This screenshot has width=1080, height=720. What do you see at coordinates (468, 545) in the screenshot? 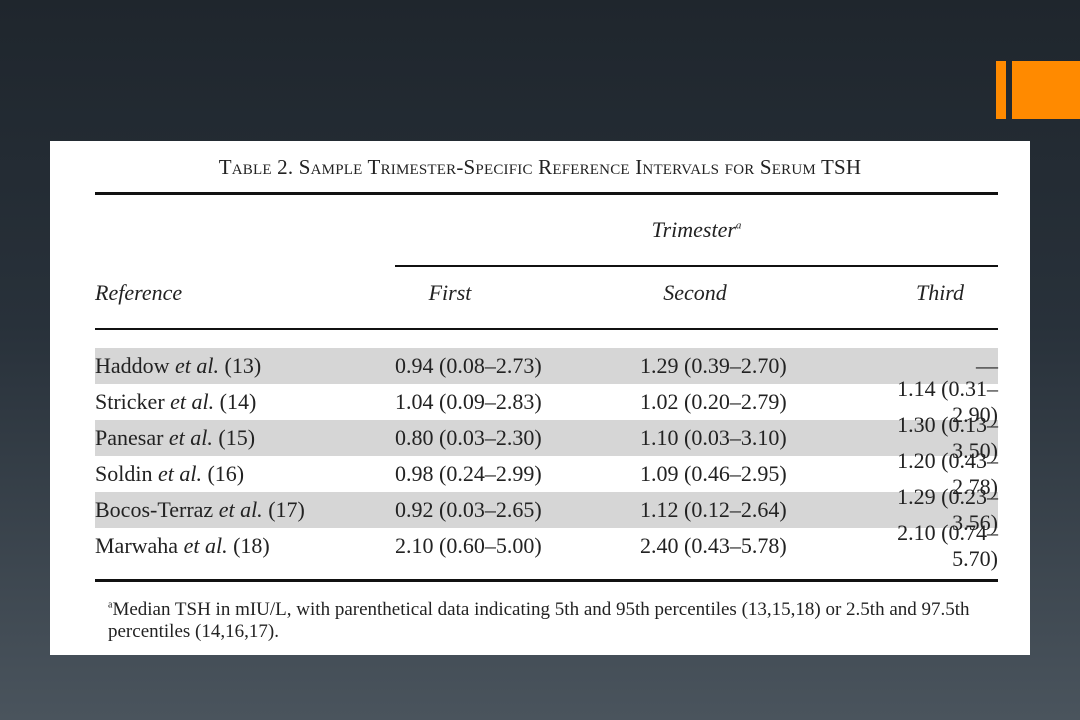
I see `cell-first-trimester: 2.10 (0.60–5.00)` at bounding box center [468, 545].